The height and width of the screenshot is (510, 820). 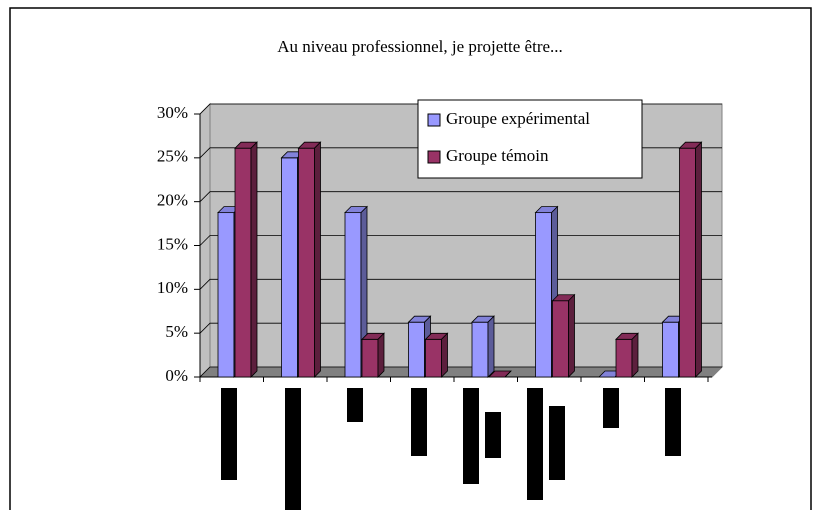 I want to click on y-tick-label: 20%, so click(x=172, y=200).